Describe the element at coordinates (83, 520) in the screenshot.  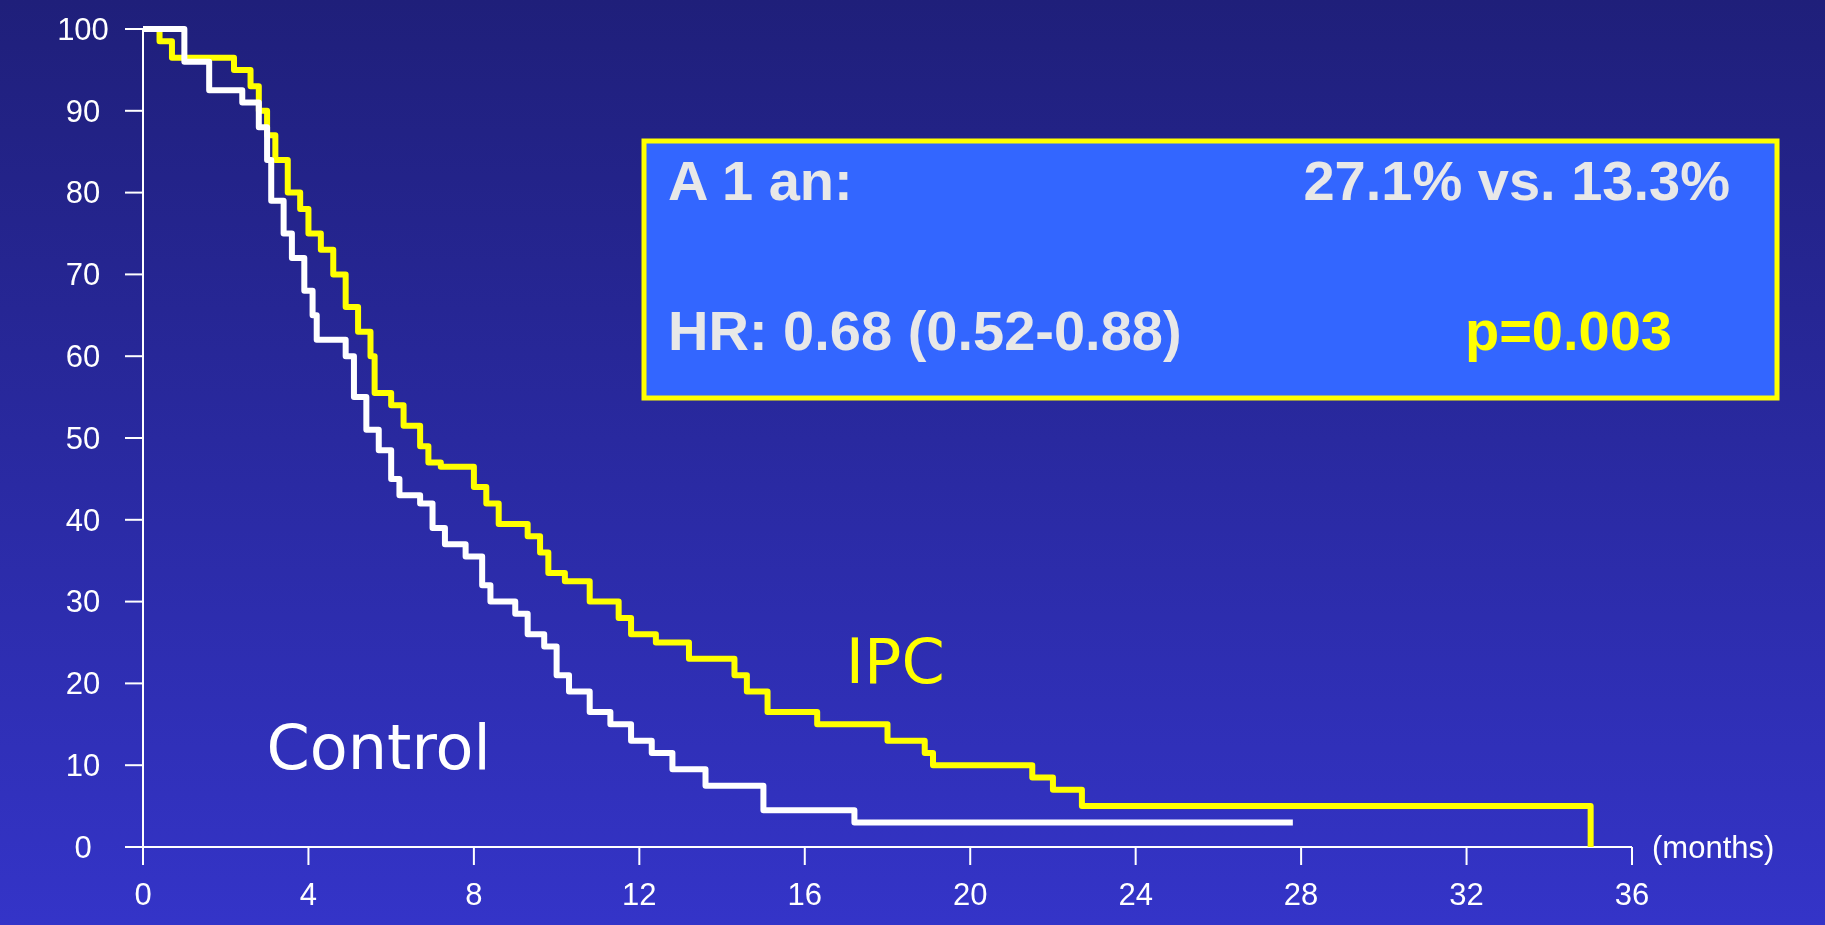
I see `y-tick-label: 40` at that location.